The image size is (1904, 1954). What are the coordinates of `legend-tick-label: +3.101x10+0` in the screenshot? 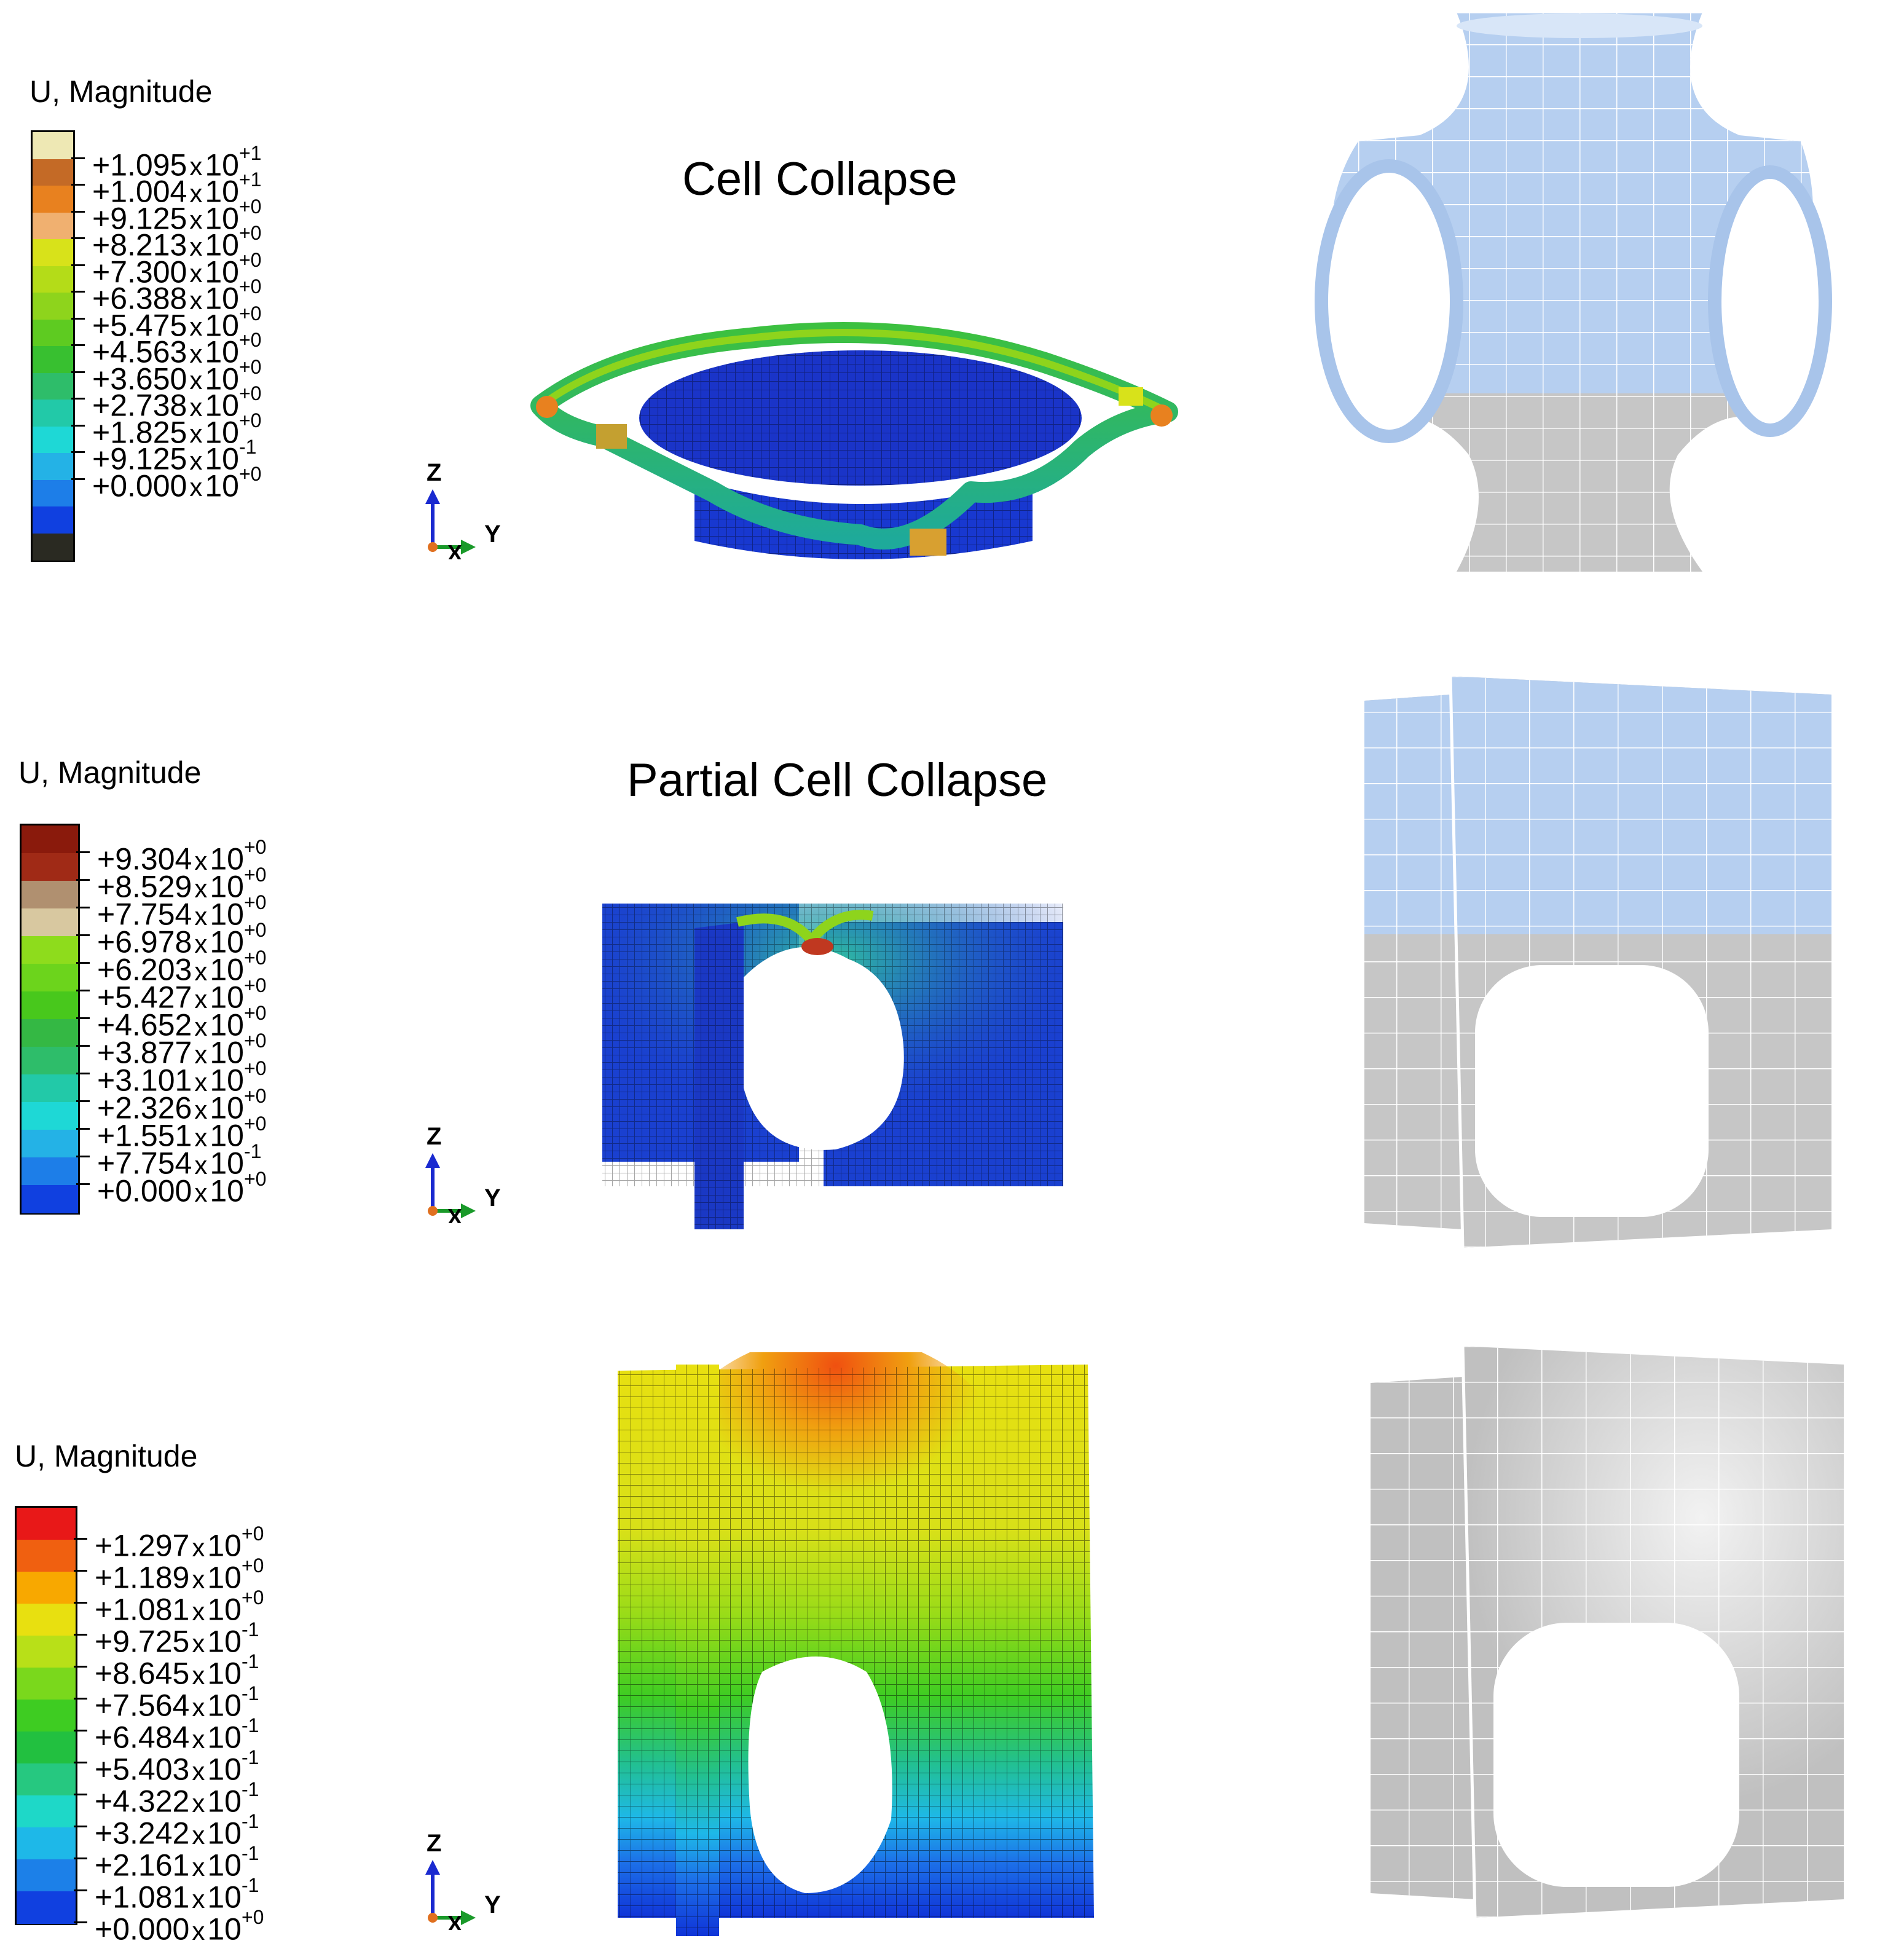 It's located at (182, 1077).